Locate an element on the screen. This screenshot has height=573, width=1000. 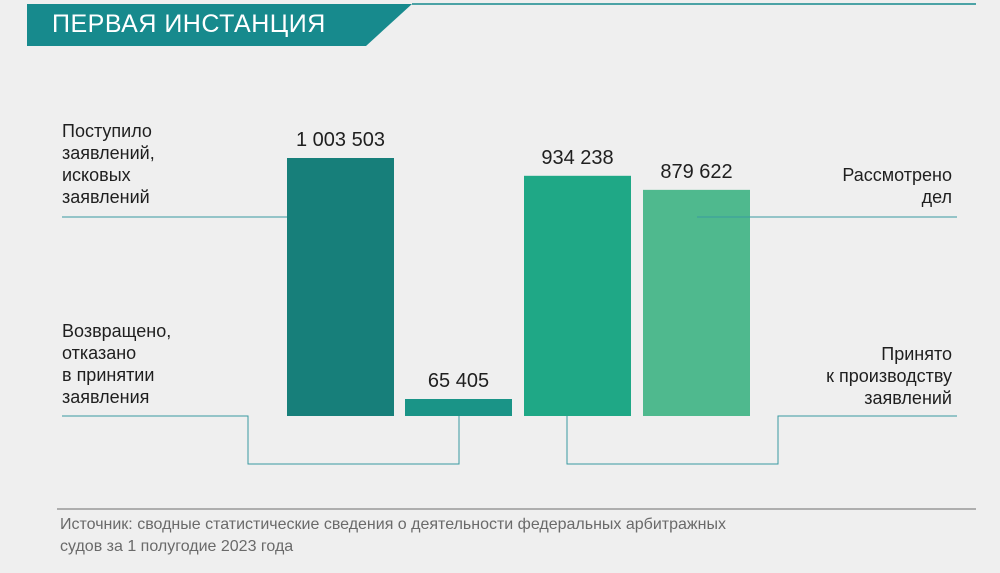
bar-accepted is located at coordinates (577, 295).